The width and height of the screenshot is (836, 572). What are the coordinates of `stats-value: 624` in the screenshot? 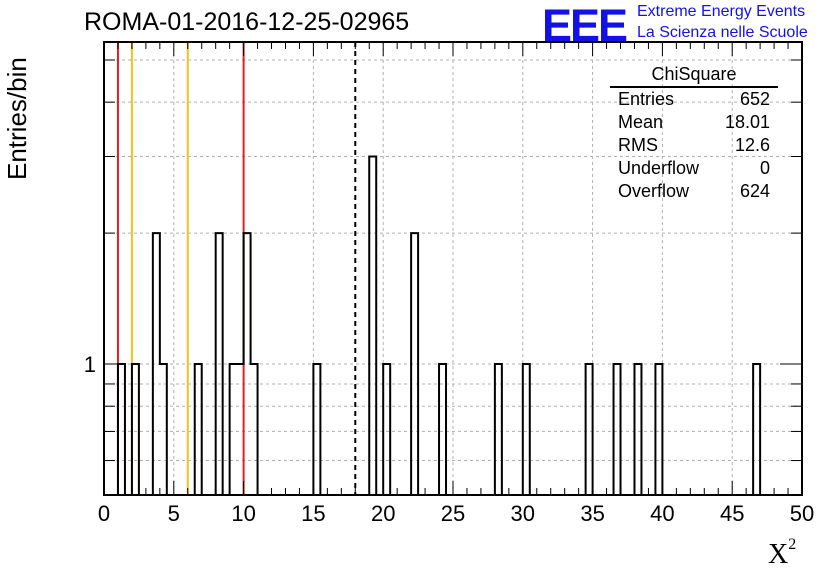 It's located at (754, 191).